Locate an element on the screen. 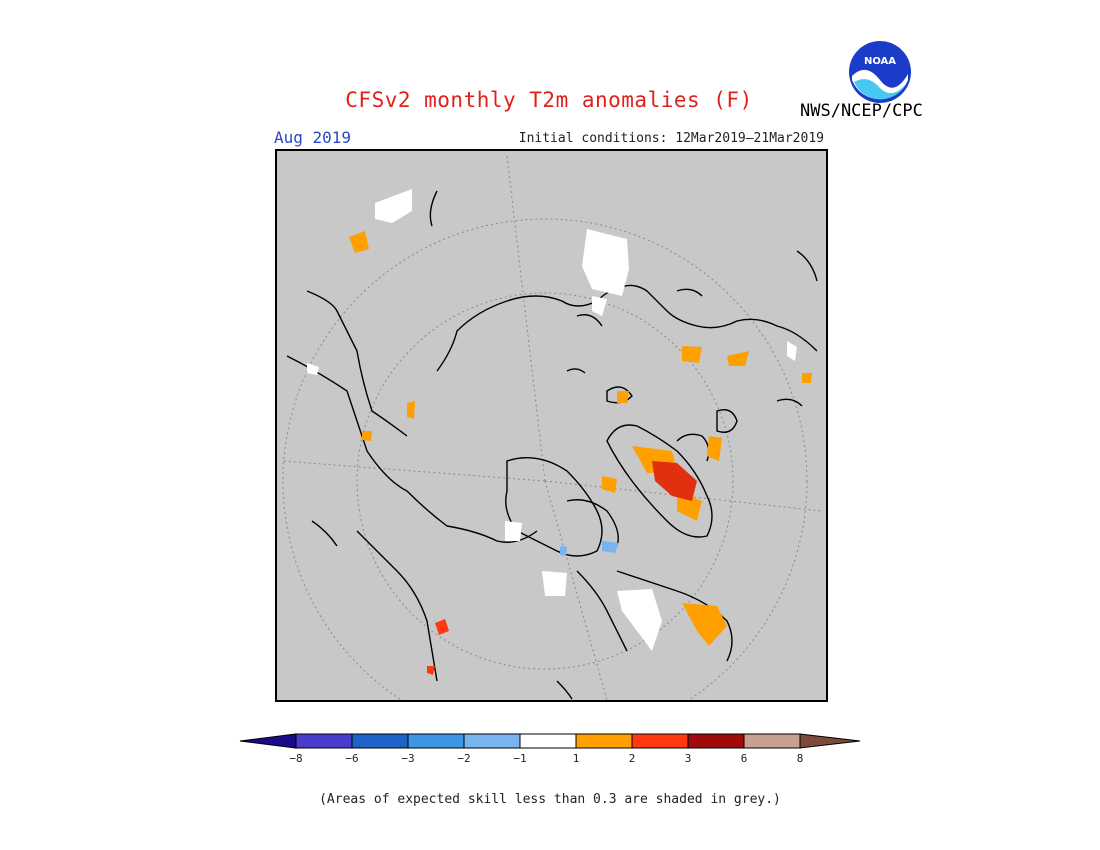  legend-tick: −1 is located at coordinates (519, 758).